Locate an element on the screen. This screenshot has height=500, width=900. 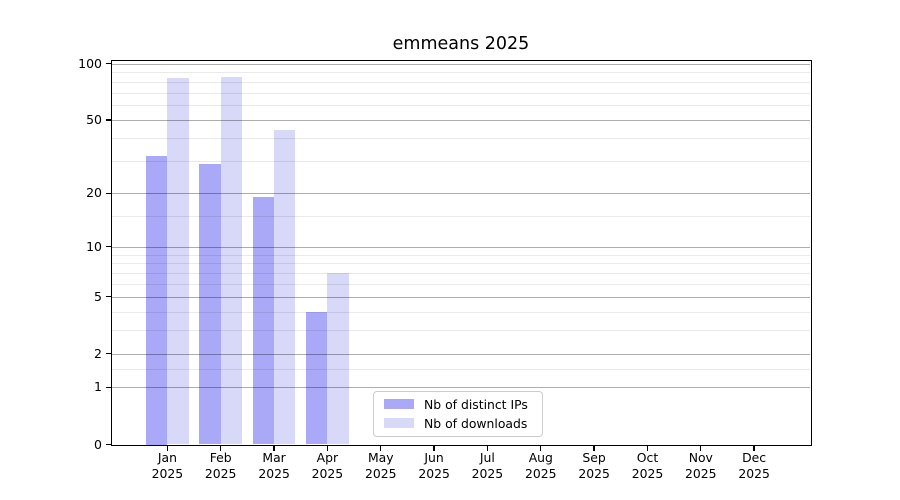
x-tick-label-jan: Jan 2025 is located at coordinates (167, 465).